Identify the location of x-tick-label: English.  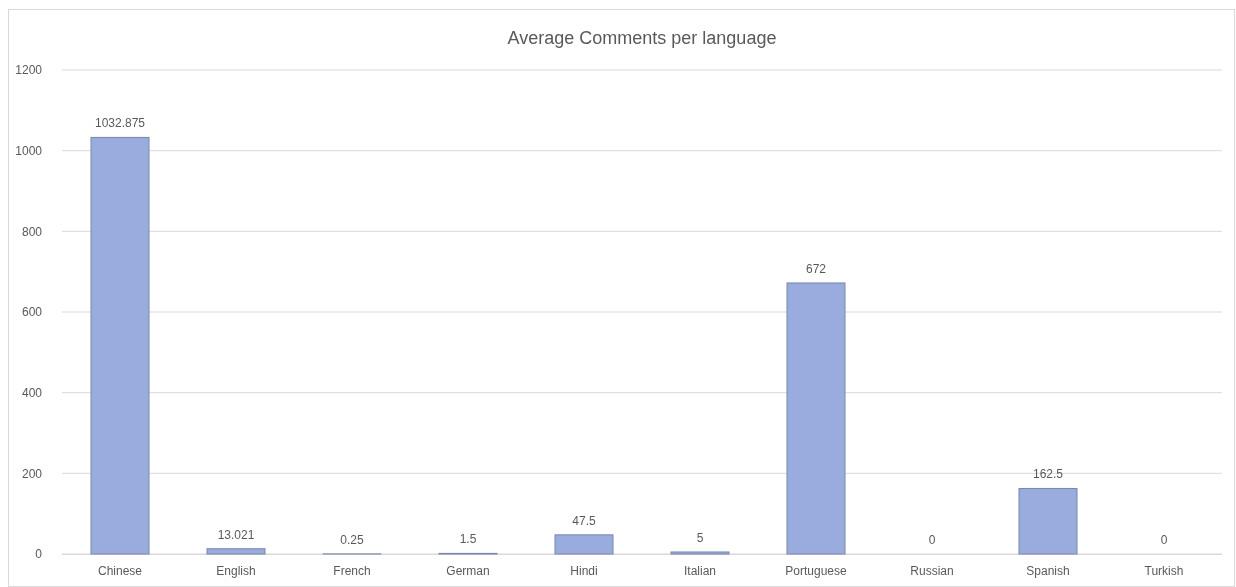
(236, 570).